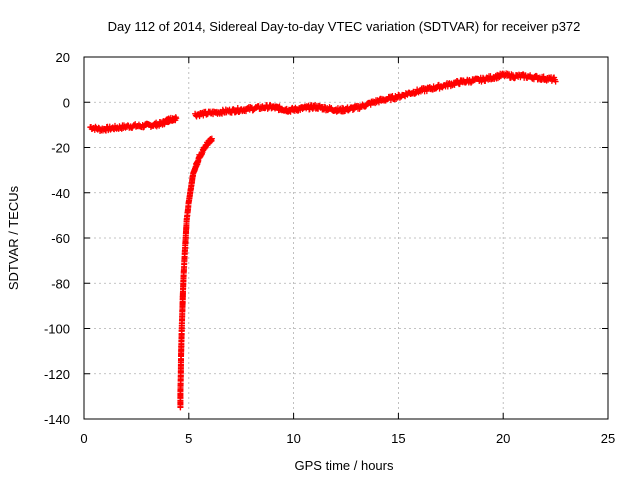 The width and height of the screenshot is (640, 480). I want to click on x-tick-labels: 0 5 10 15 20 25, so click(347, 438).